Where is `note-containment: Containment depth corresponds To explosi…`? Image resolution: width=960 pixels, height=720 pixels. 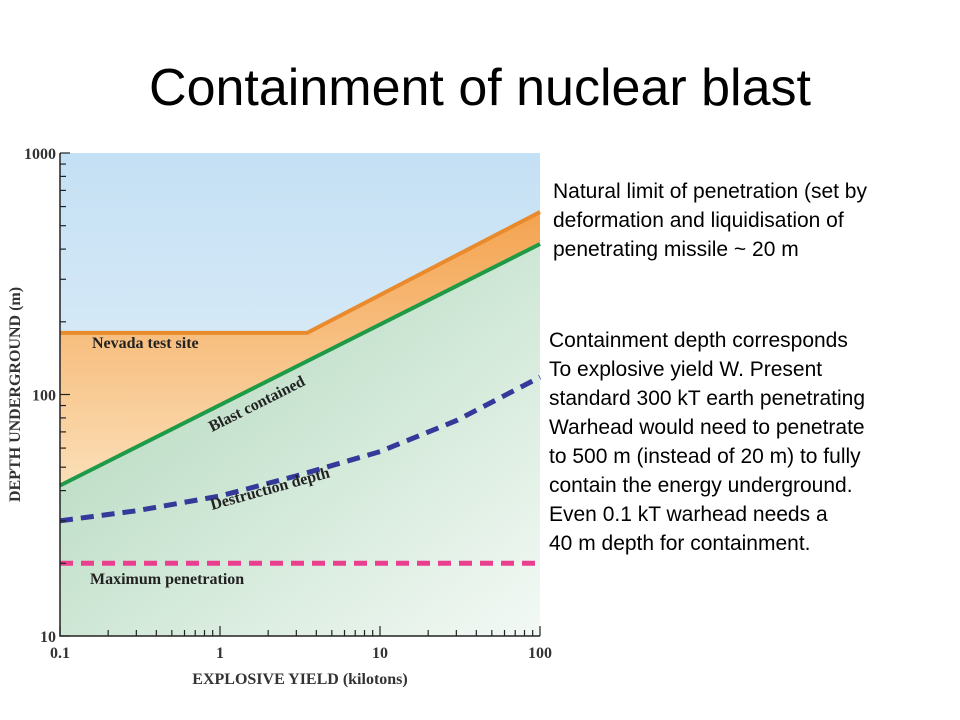 note-containment: Containment depth corresponds To explosi… is located at coordinates (754, 442).